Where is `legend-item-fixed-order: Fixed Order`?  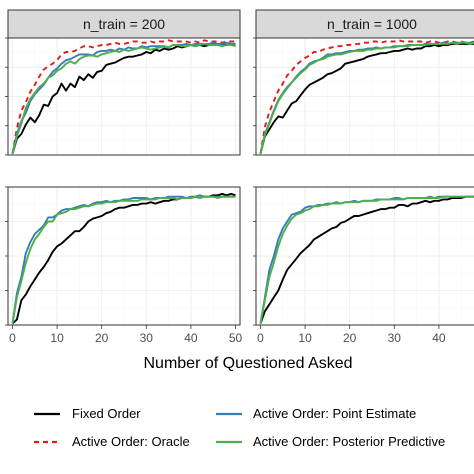
legend-item-fixed-order: Fixed Order is located at coordinates (87, 413).